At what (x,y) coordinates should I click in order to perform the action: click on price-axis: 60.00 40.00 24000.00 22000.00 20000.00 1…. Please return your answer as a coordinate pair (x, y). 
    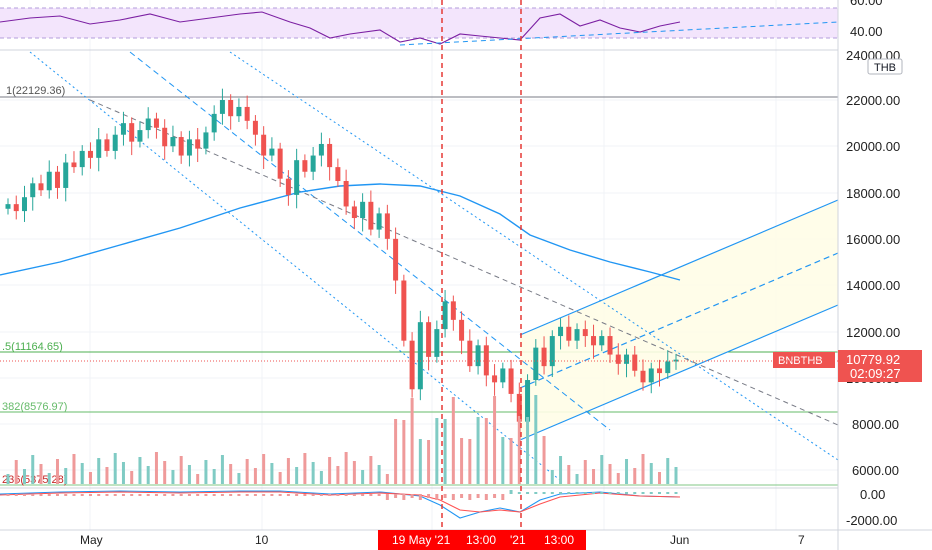
    Looking at the image, I should click on (873, 264).